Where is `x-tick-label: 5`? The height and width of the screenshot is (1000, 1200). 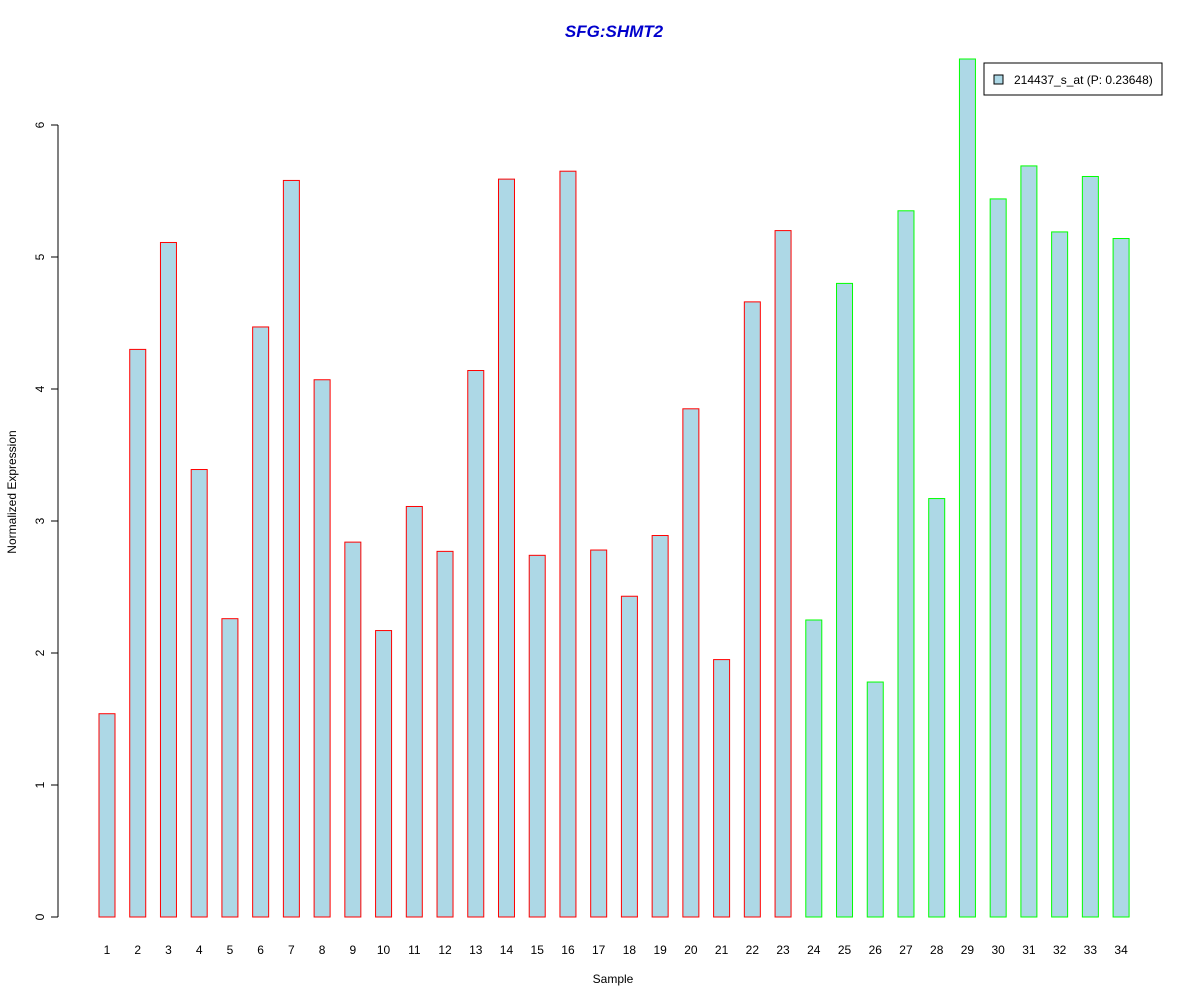 x-tick-label: 5 is located at coordinates (230, 950).